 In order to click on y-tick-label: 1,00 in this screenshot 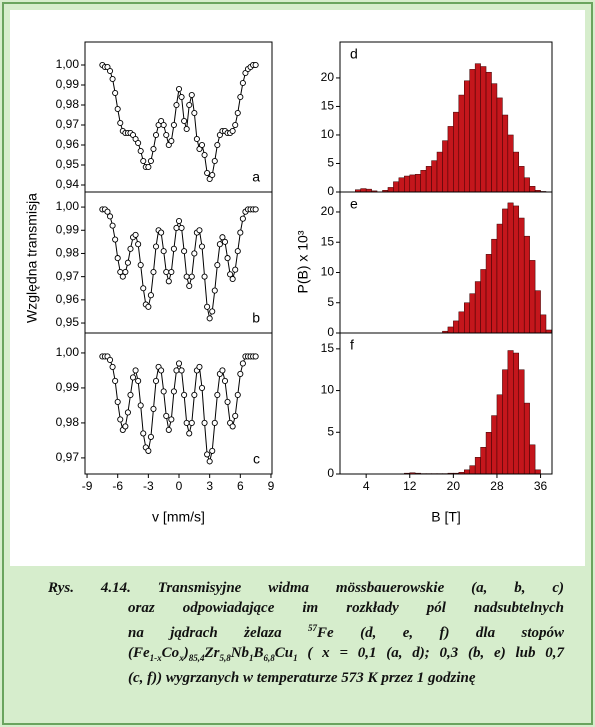, I will do `click(68, 206)`.